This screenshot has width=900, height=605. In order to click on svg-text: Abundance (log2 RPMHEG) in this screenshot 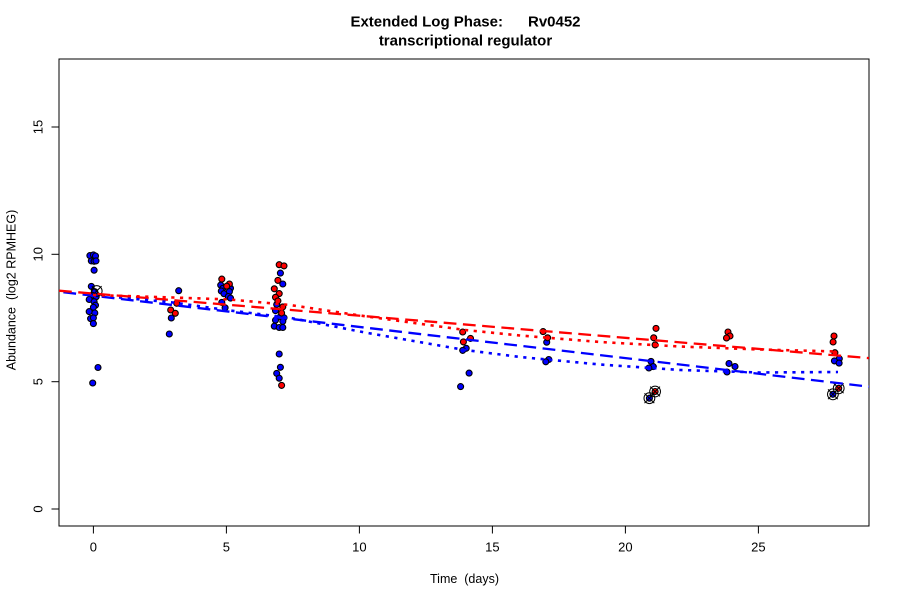, I will do `click(12, 290)`.